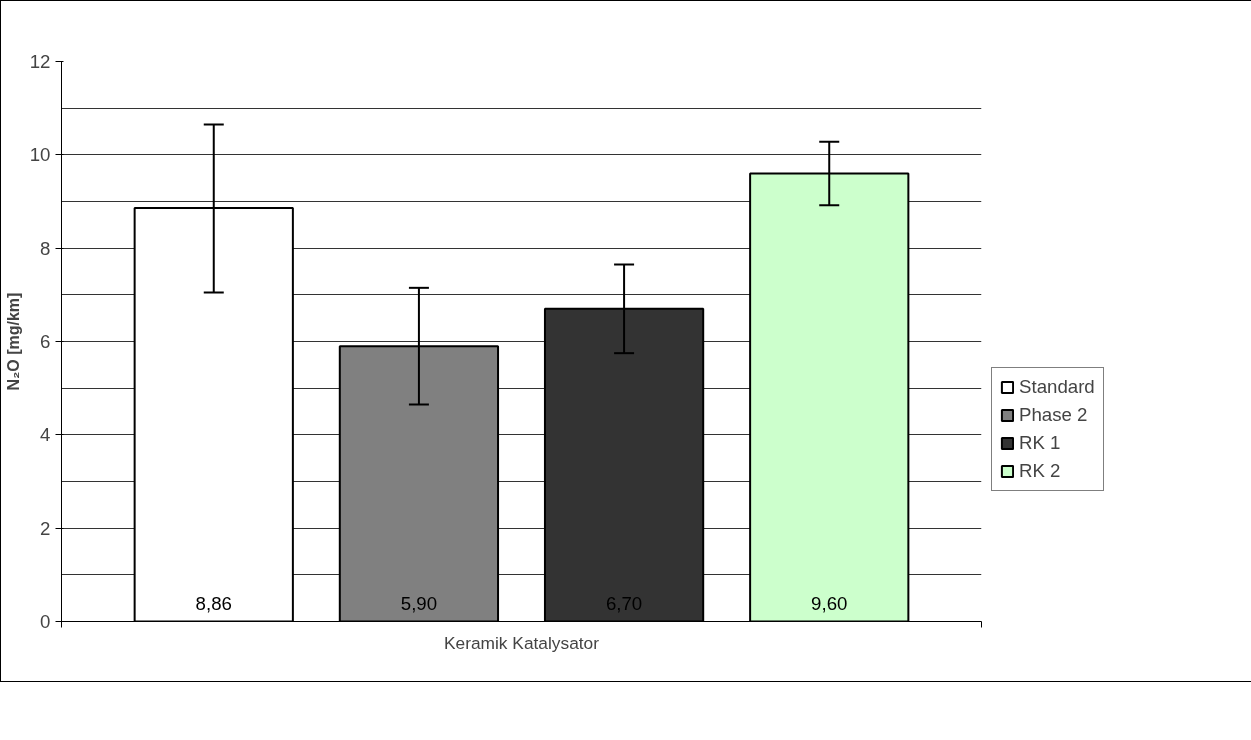  I want to click on y-tick-label: 0, so click(45, 621).